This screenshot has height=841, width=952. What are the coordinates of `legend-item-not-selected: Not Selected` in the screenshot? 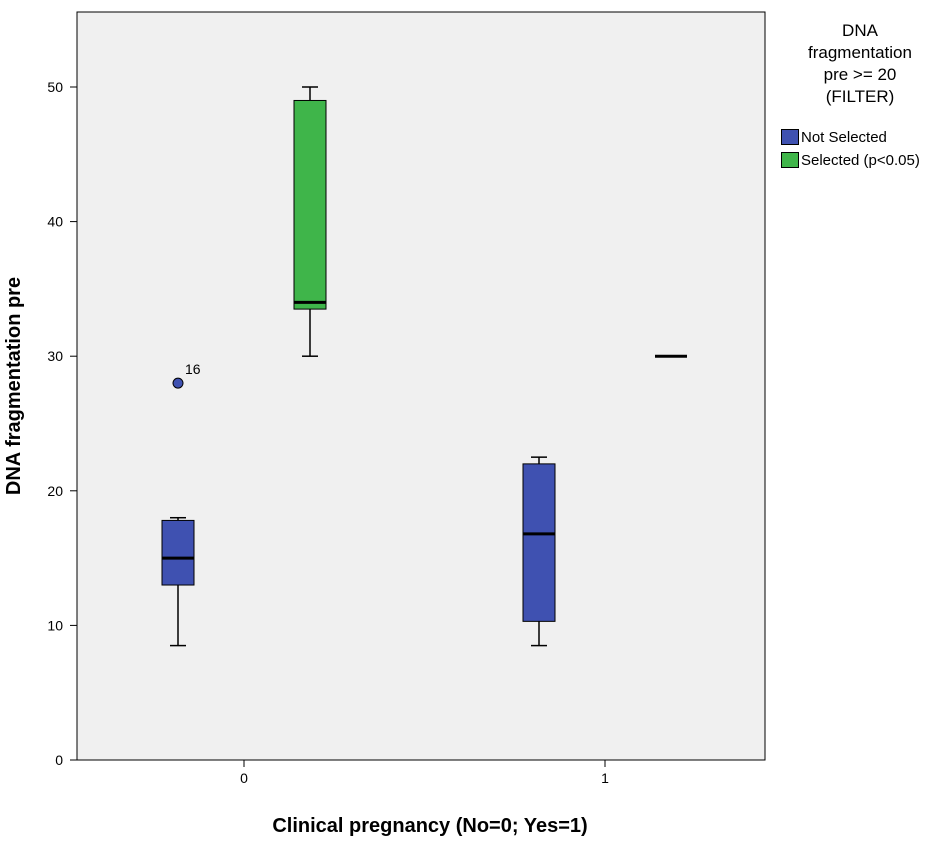 It's located at (834, 137).